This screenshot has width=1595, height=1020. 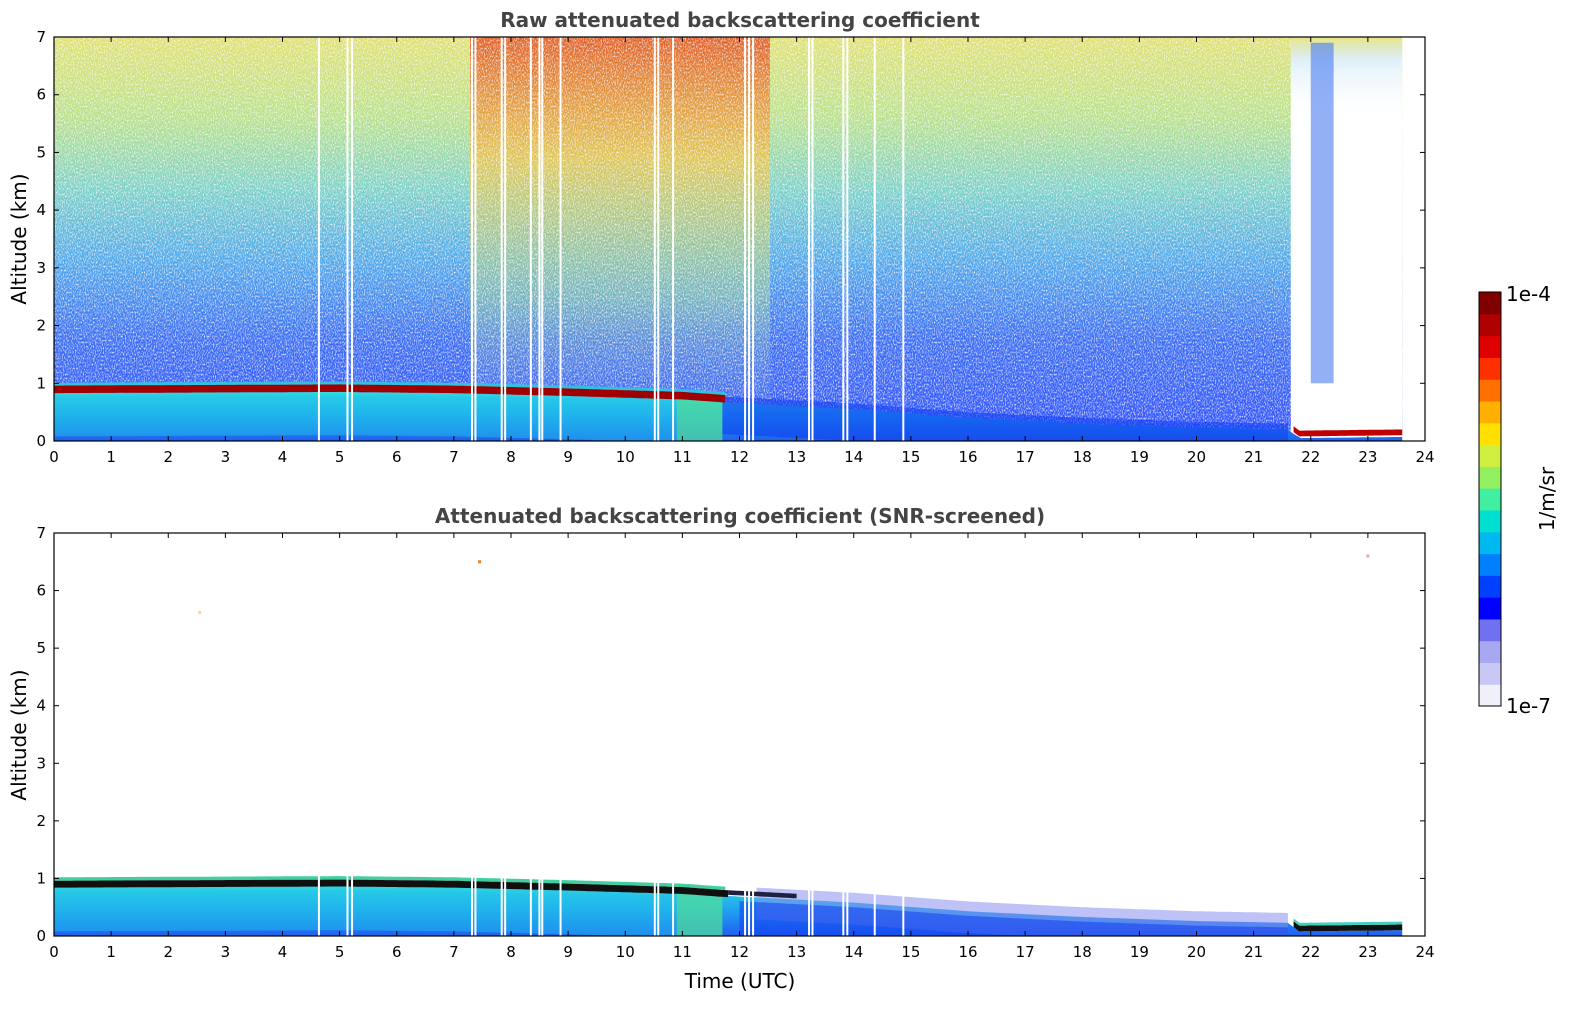 I want to click on screened-y-tick-label: 0, so click(x=41, y=936).